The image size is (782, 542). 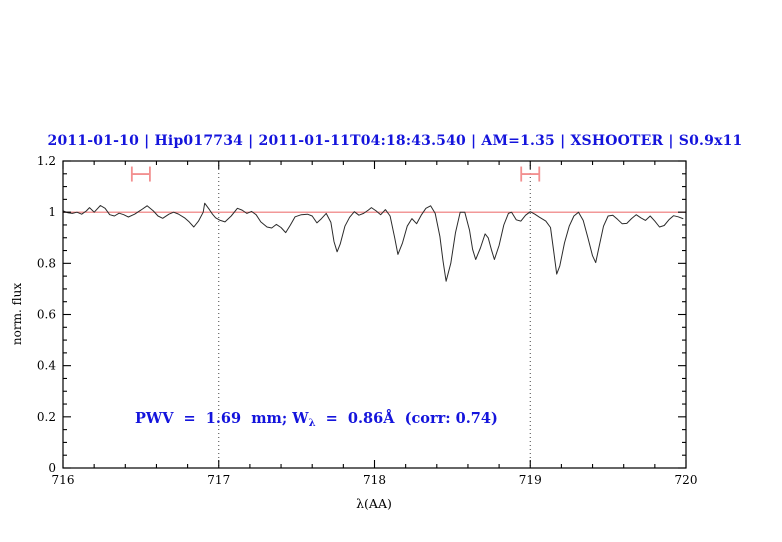 I want to click on pwv-annotation-part1: PWV = 1.69 mm; W, so click(x=222, y=418).